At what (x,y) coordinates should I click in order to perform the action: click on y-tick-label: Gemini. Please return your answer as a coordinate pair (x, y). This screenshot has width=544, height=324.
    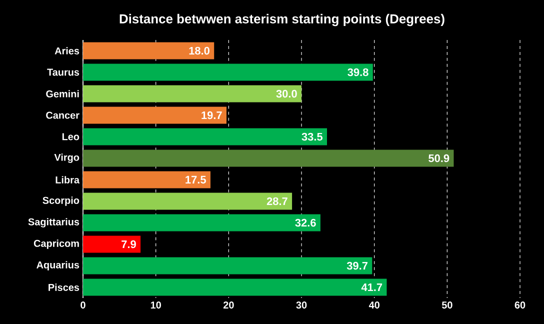
    Looking at the image, I should click on (62, 94).